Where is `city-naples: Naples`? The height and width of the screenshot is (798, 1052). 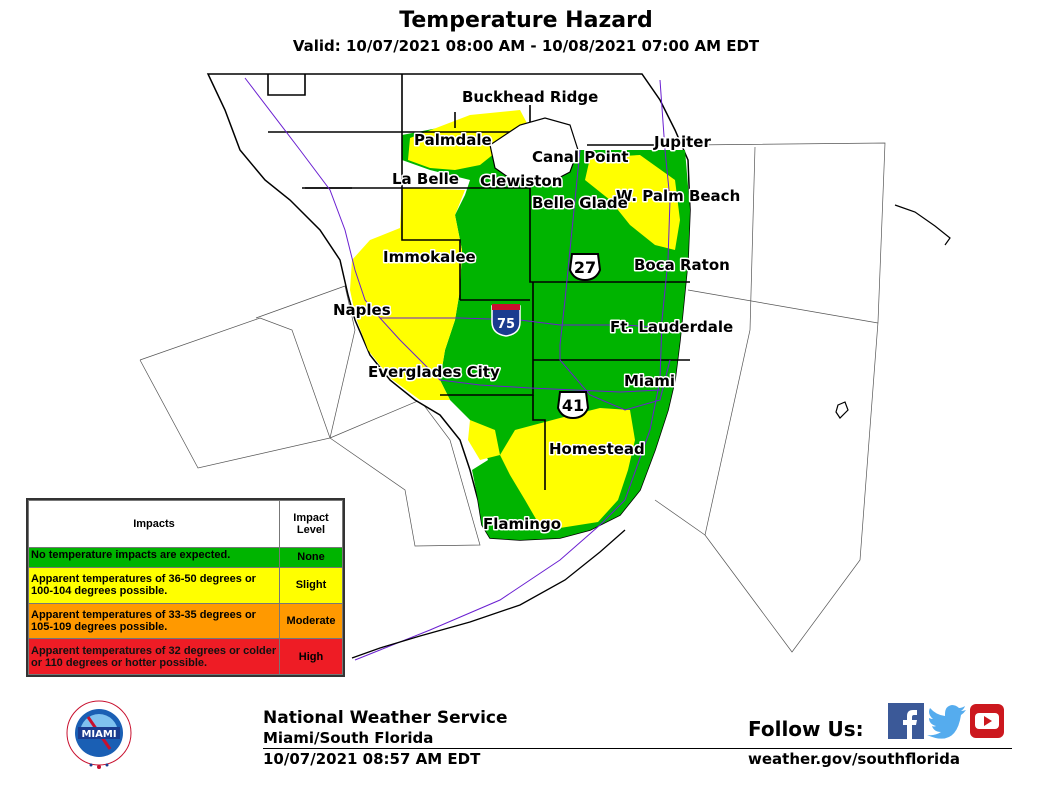
city-naples: Naples is located at coordinates (362, 310).